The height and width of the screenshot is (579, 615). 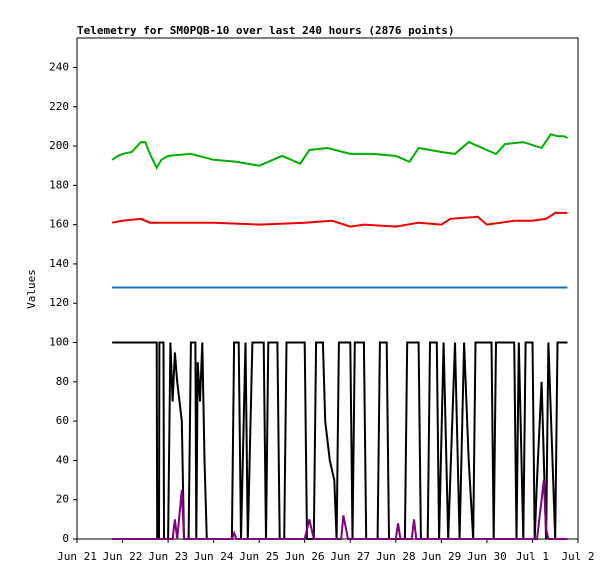 What do you see at coordinates (59, 145) in the screenshot?
I see `y-tick-label: 200` at bounding box center [59, 145].